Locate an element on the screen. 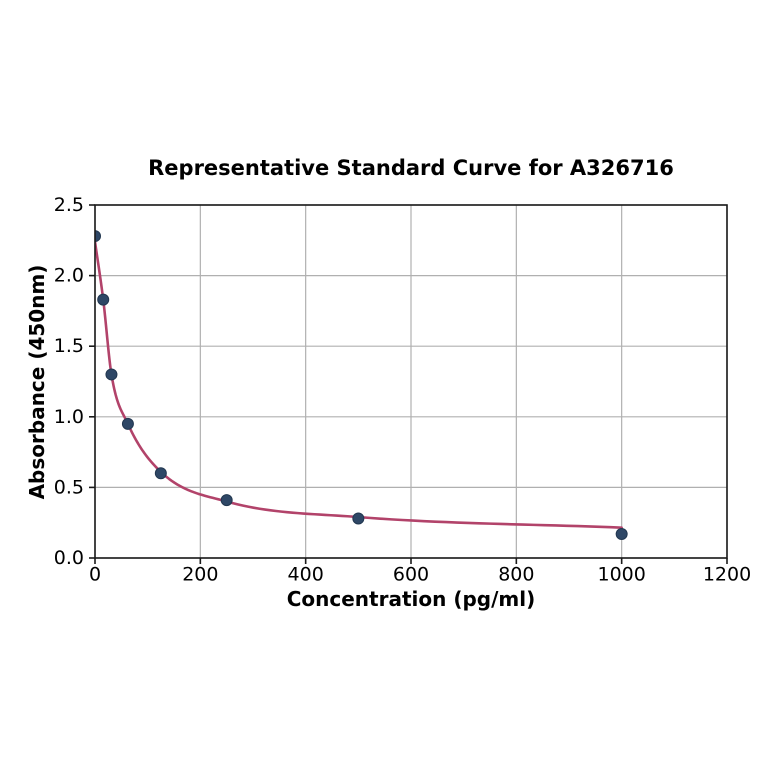  x-tick-label: 200 is located at coordinates (200, 575).